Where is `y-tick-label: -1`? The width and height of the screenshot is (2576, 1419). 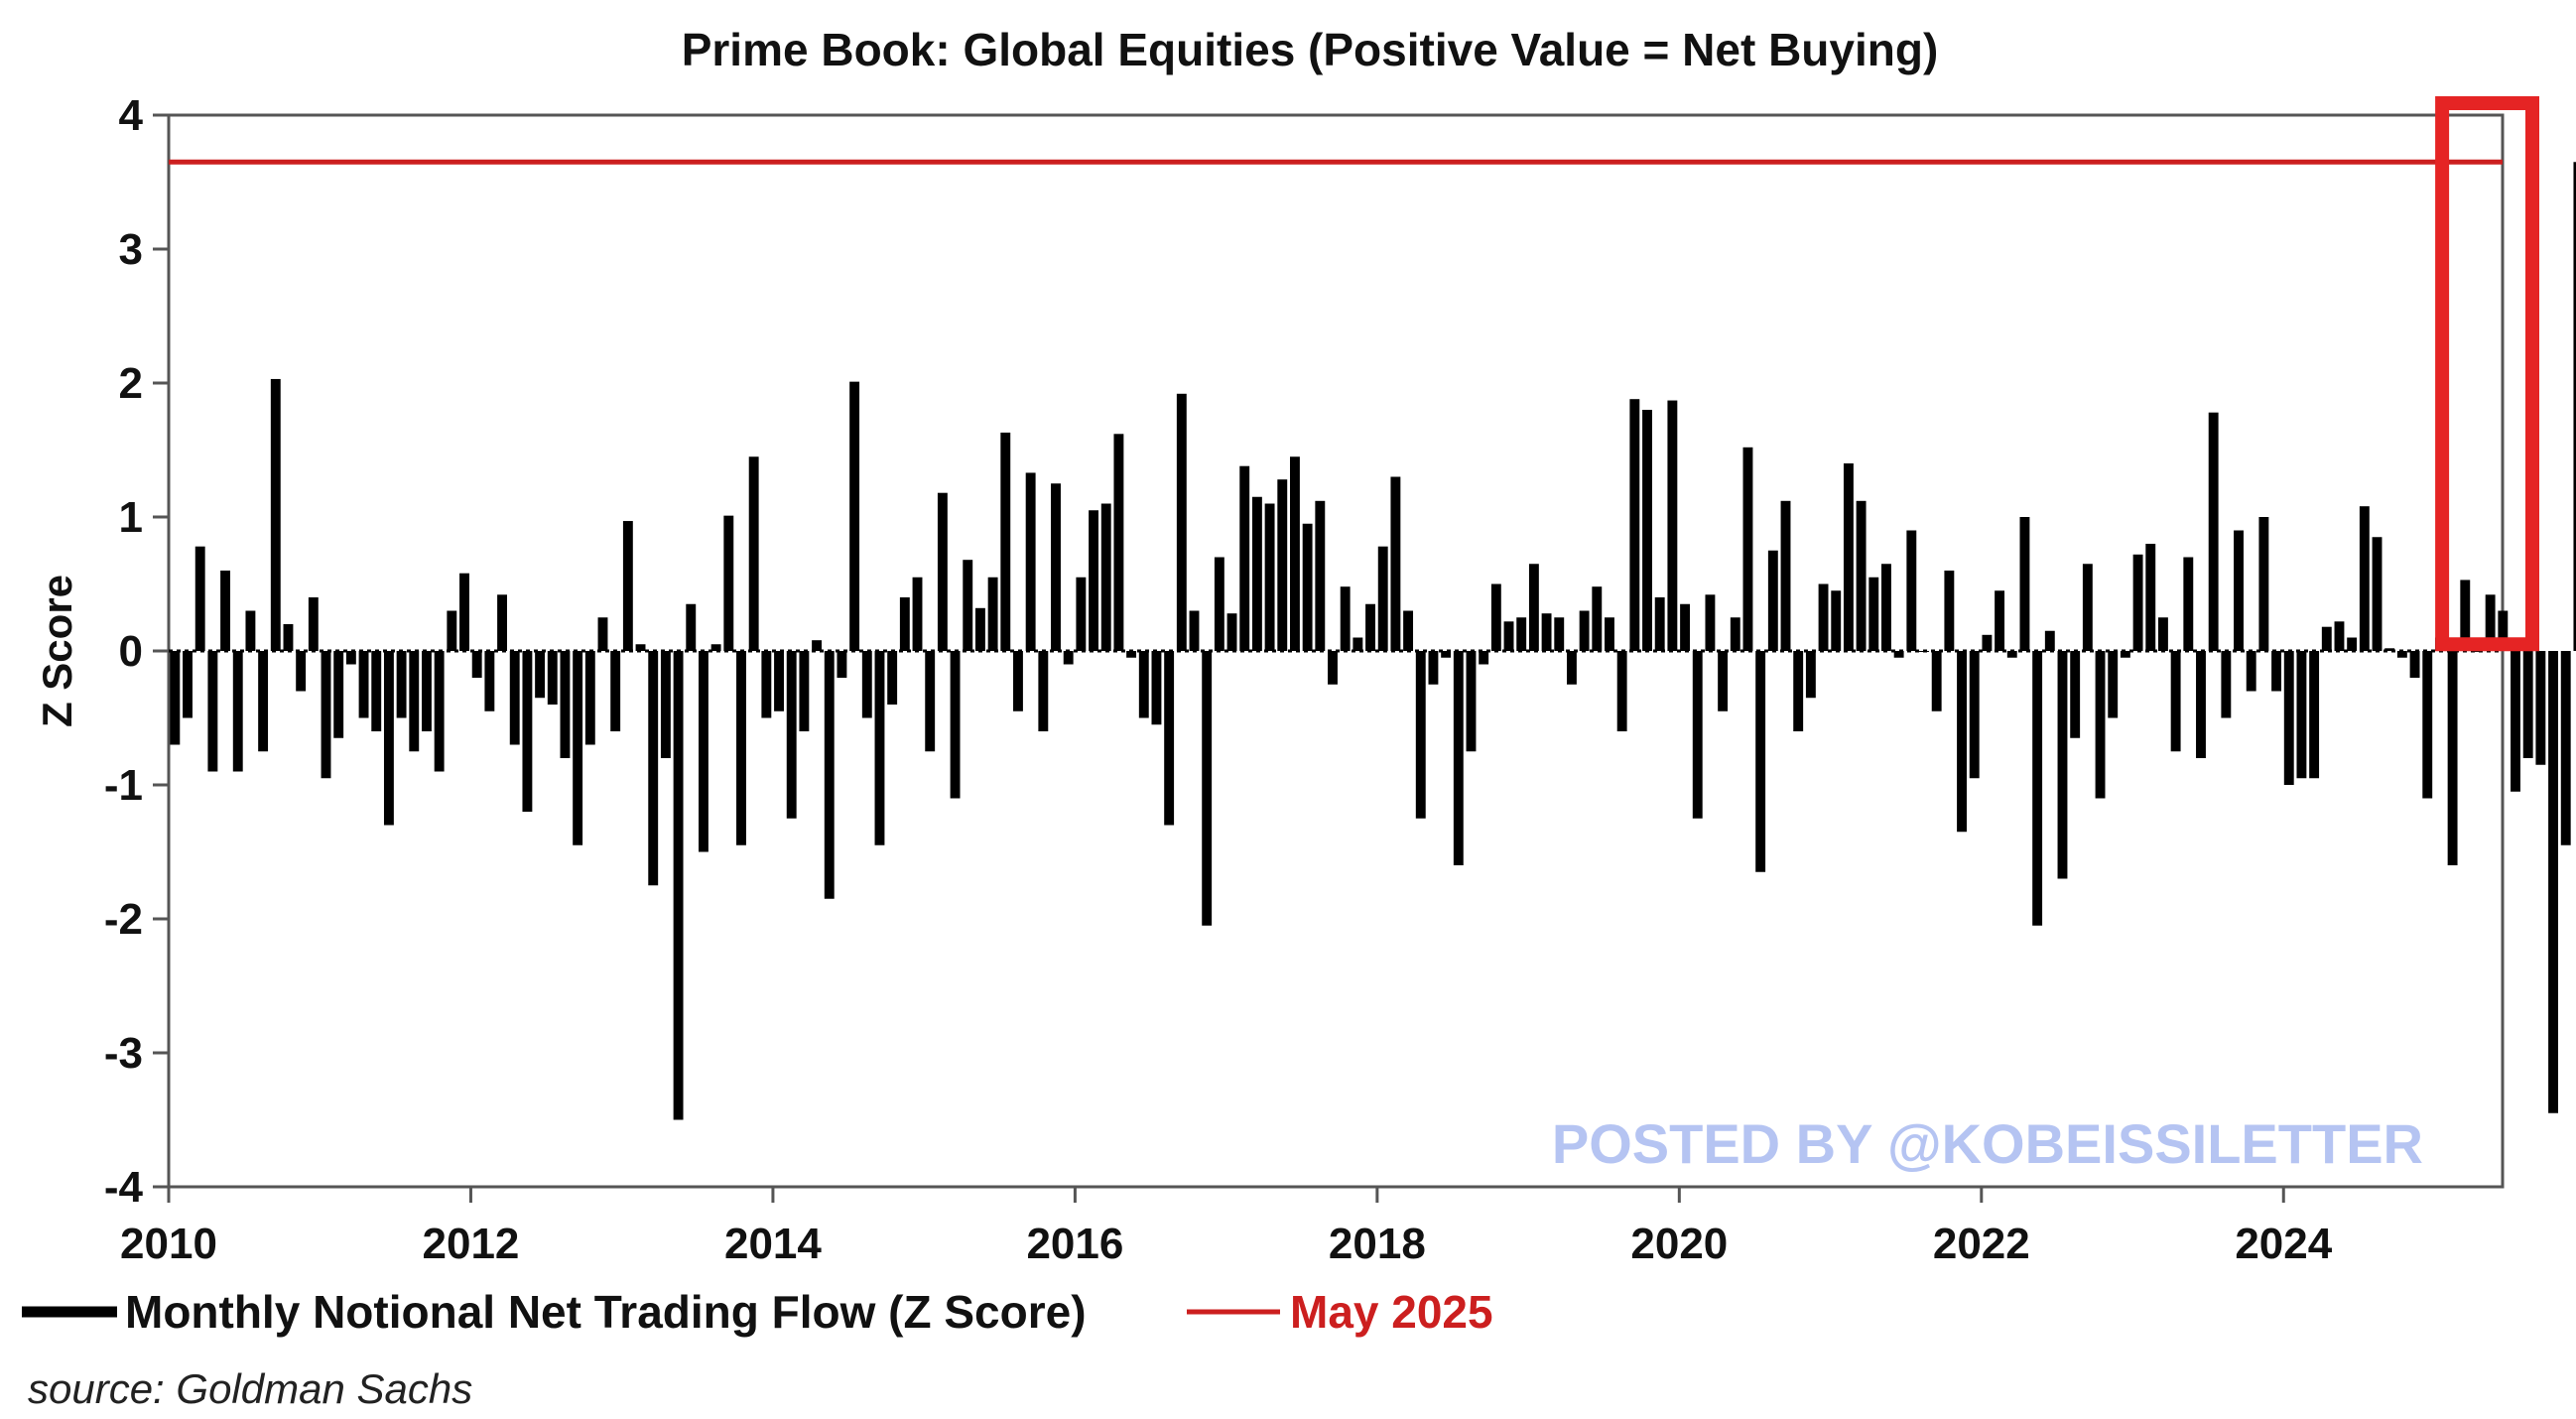
y-tick-label: -1 is located at coordinates (124, 785).